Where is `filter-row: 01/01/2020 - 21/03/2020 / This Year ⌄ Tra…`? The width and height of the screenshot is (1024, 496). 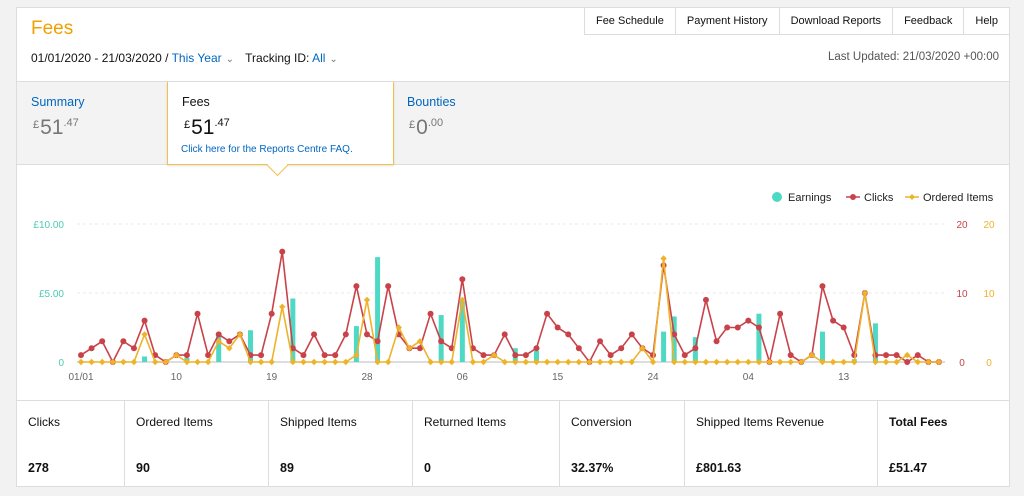 filter-row: 01/01/2020 - 21/03/2020 / This Year ⌄ Tra… is located at coordinates (188, 58).